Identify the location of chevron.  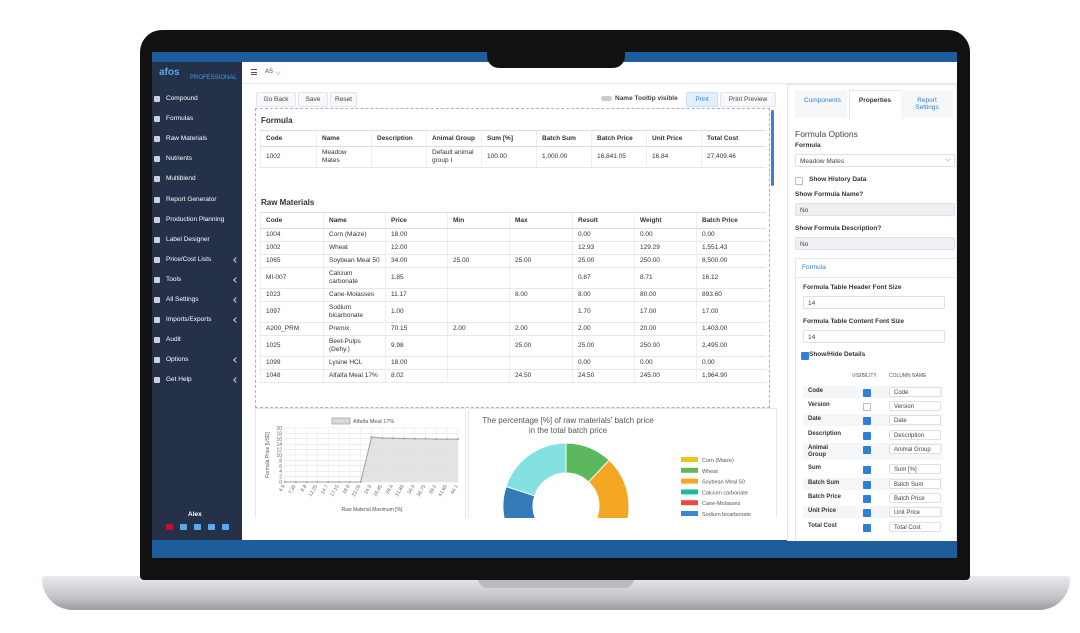
(236, 360).